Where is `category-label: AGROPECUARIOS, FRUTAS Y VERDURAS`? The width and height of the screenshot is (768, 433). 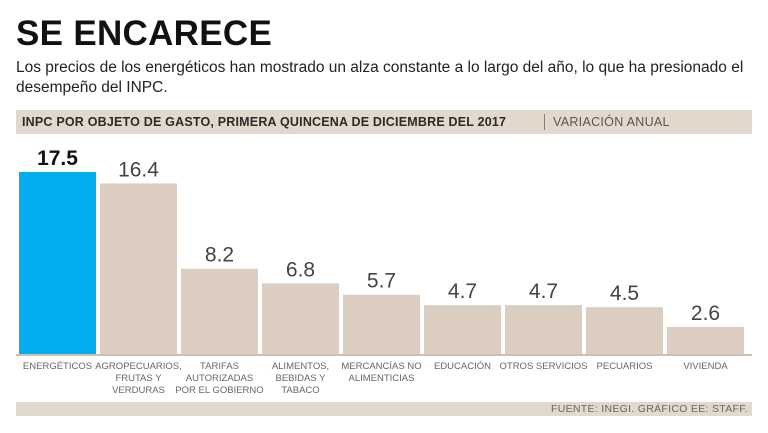 category-label: AGROPECUARIOS, FRUTAS Y VERDURAS is located at coordinates (138, 378).